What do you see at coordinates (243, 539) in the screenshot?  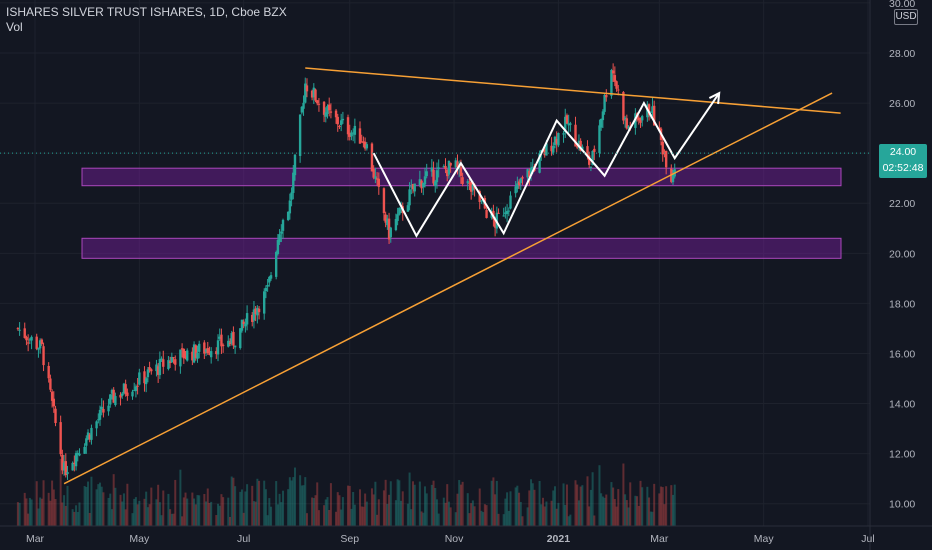 I see `time-tick-label: Jul` at bounding box center [243, 539].